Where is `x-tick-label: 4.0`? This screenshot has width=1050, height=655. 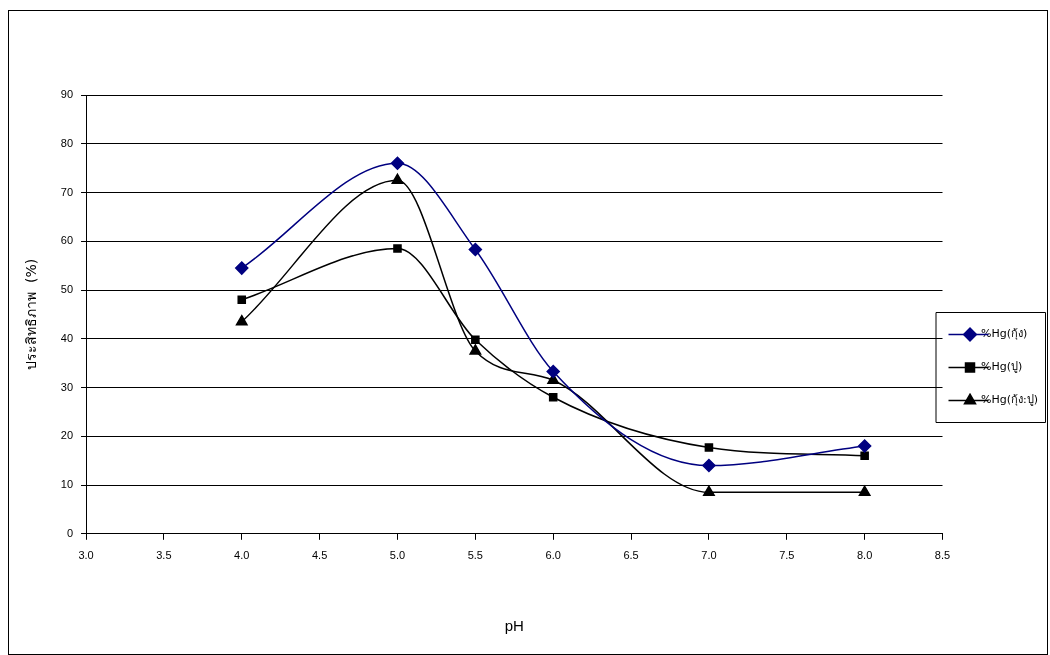
x-tick-label: 4.0 is located at coordinates (242, 555).